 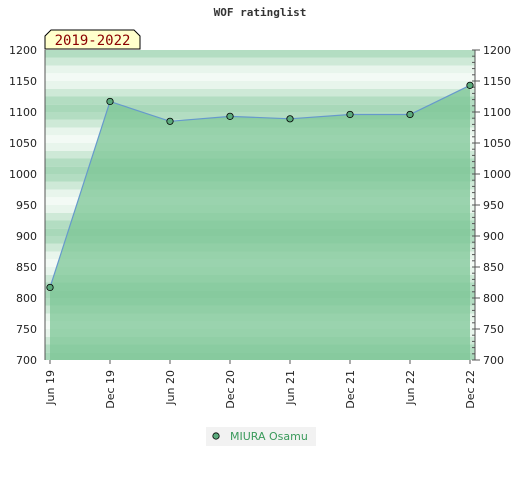 I want to click on x-tick-label: Jun 21, so click(x=290, y=388).